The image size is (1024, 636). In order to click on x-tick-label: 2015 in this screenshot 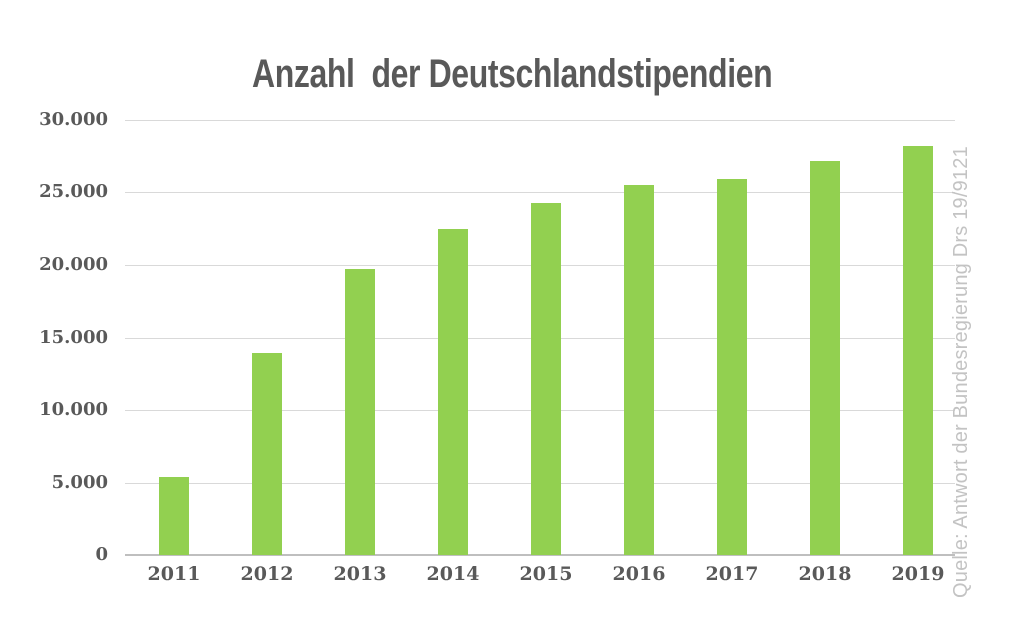, I will do `click(546, 574)`.